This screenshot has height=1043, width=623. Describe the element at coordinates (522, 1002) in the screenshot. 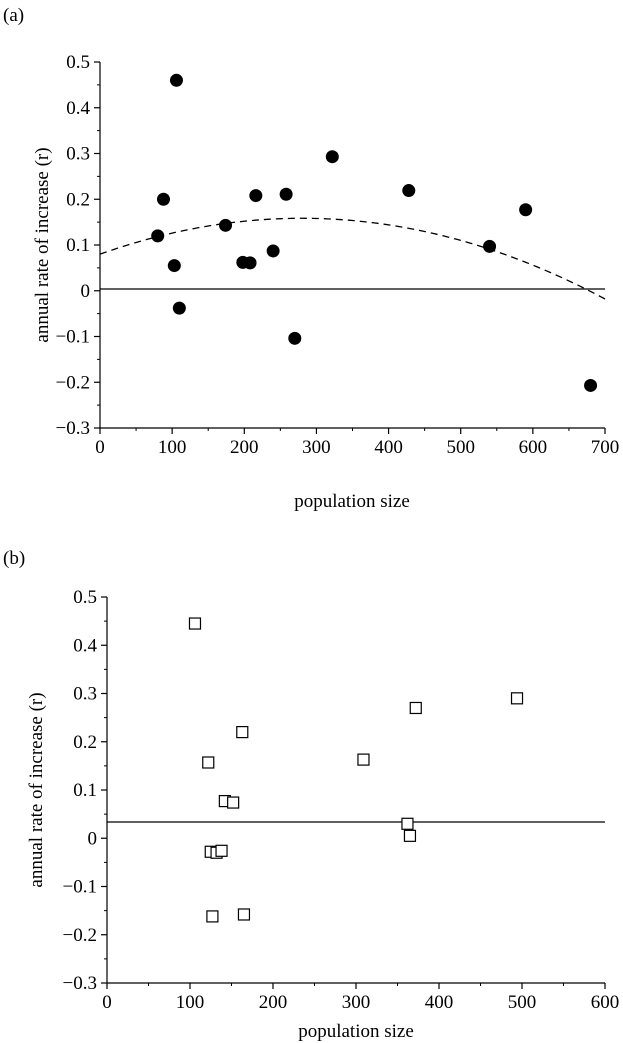

I see `panel-b-x-tick-label: 500` at that location.